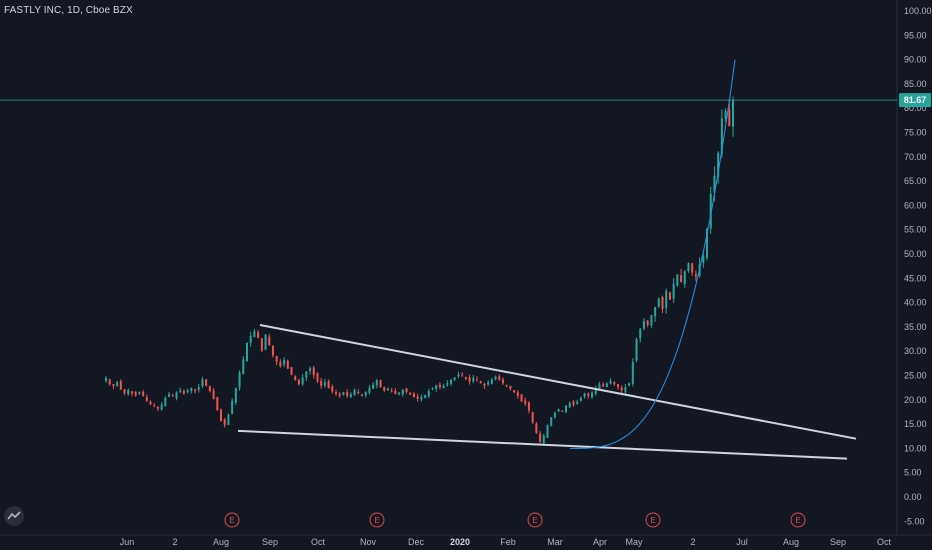 This screenshot has height=550, width=932. I want to click on price-tick-label: 90.00, so click(915, 60).